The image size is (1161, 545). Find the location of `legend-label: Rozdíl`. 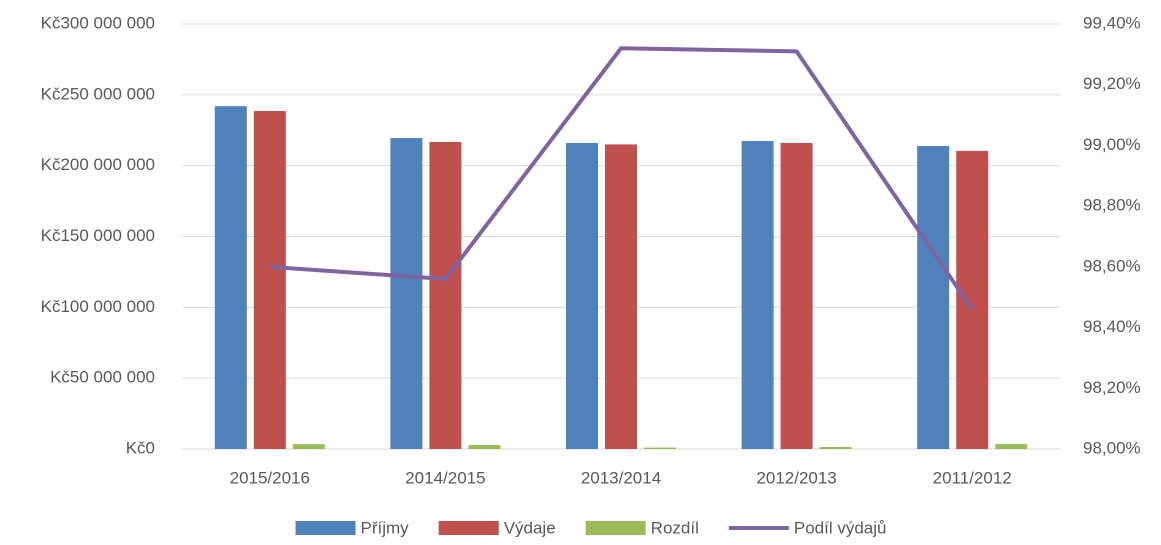

legend-label: Rozdíl is located at coordinates (675, 527).